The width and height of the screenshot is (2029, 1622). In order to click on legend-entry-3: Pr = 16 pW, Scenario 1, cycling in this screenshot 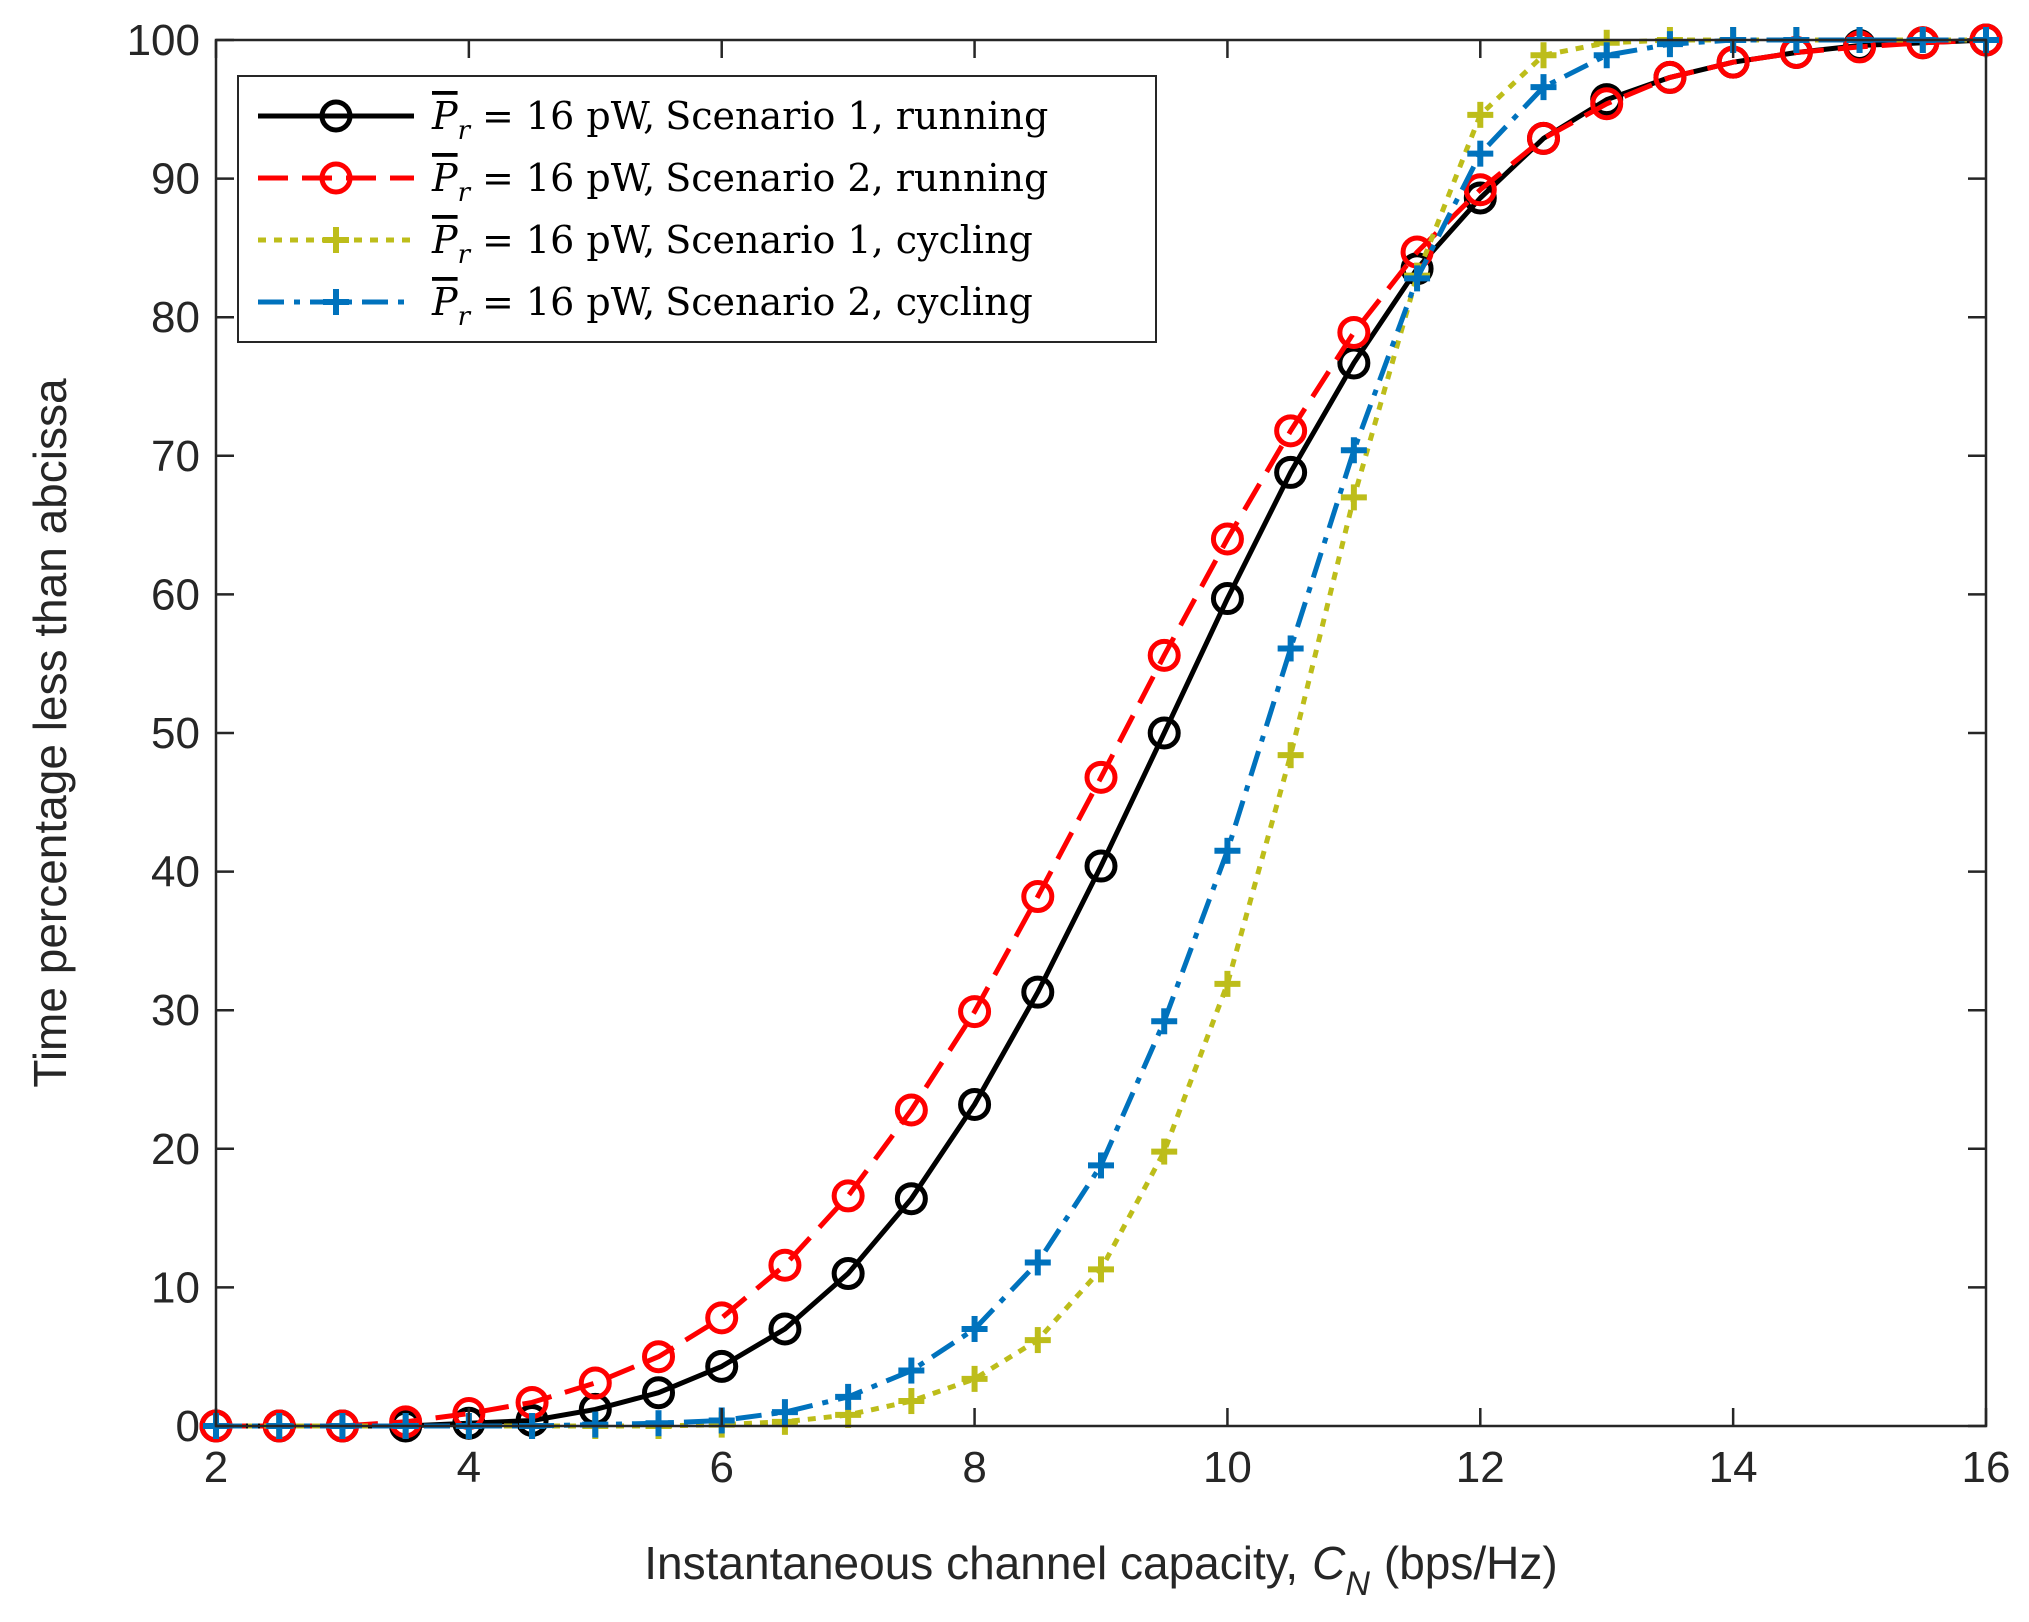, I will do `click(645, 244)`.